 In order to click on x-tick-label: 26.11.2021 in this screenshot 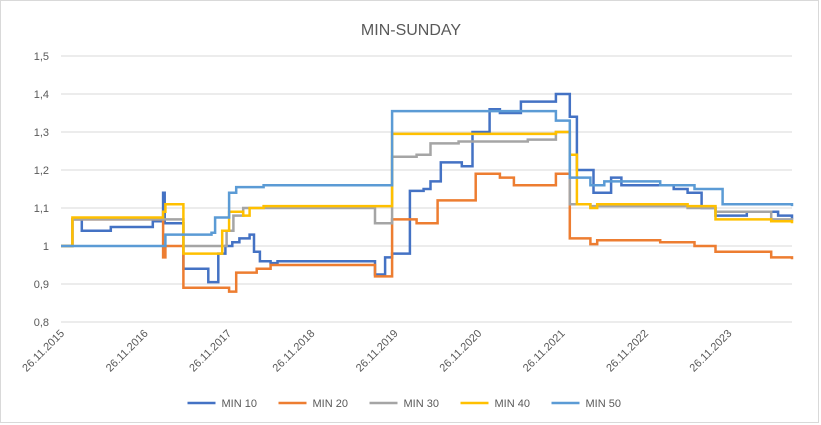, I will do `click(544, 351)`.